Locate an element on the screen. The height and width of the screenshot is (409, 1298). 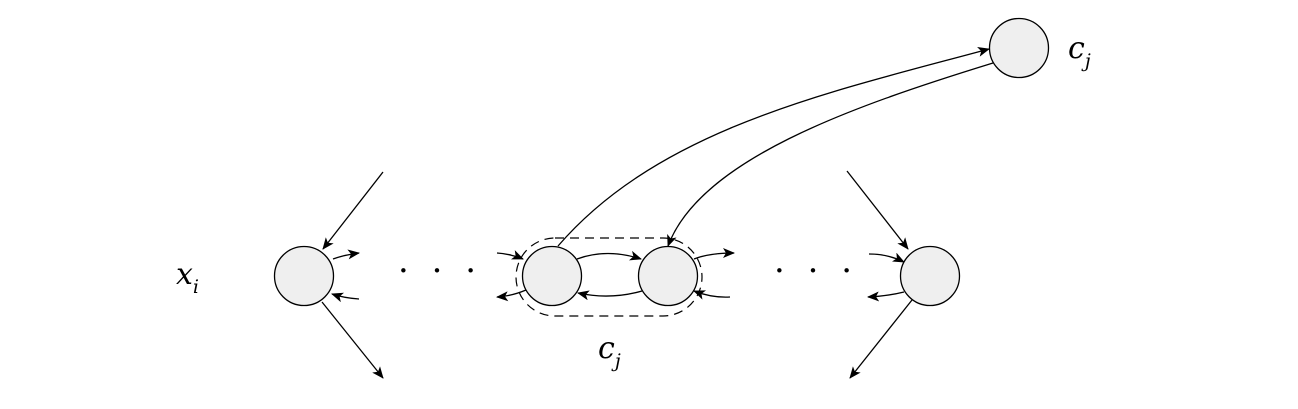
clause-top-label-sub: j is located at coordinates (1086, 61).